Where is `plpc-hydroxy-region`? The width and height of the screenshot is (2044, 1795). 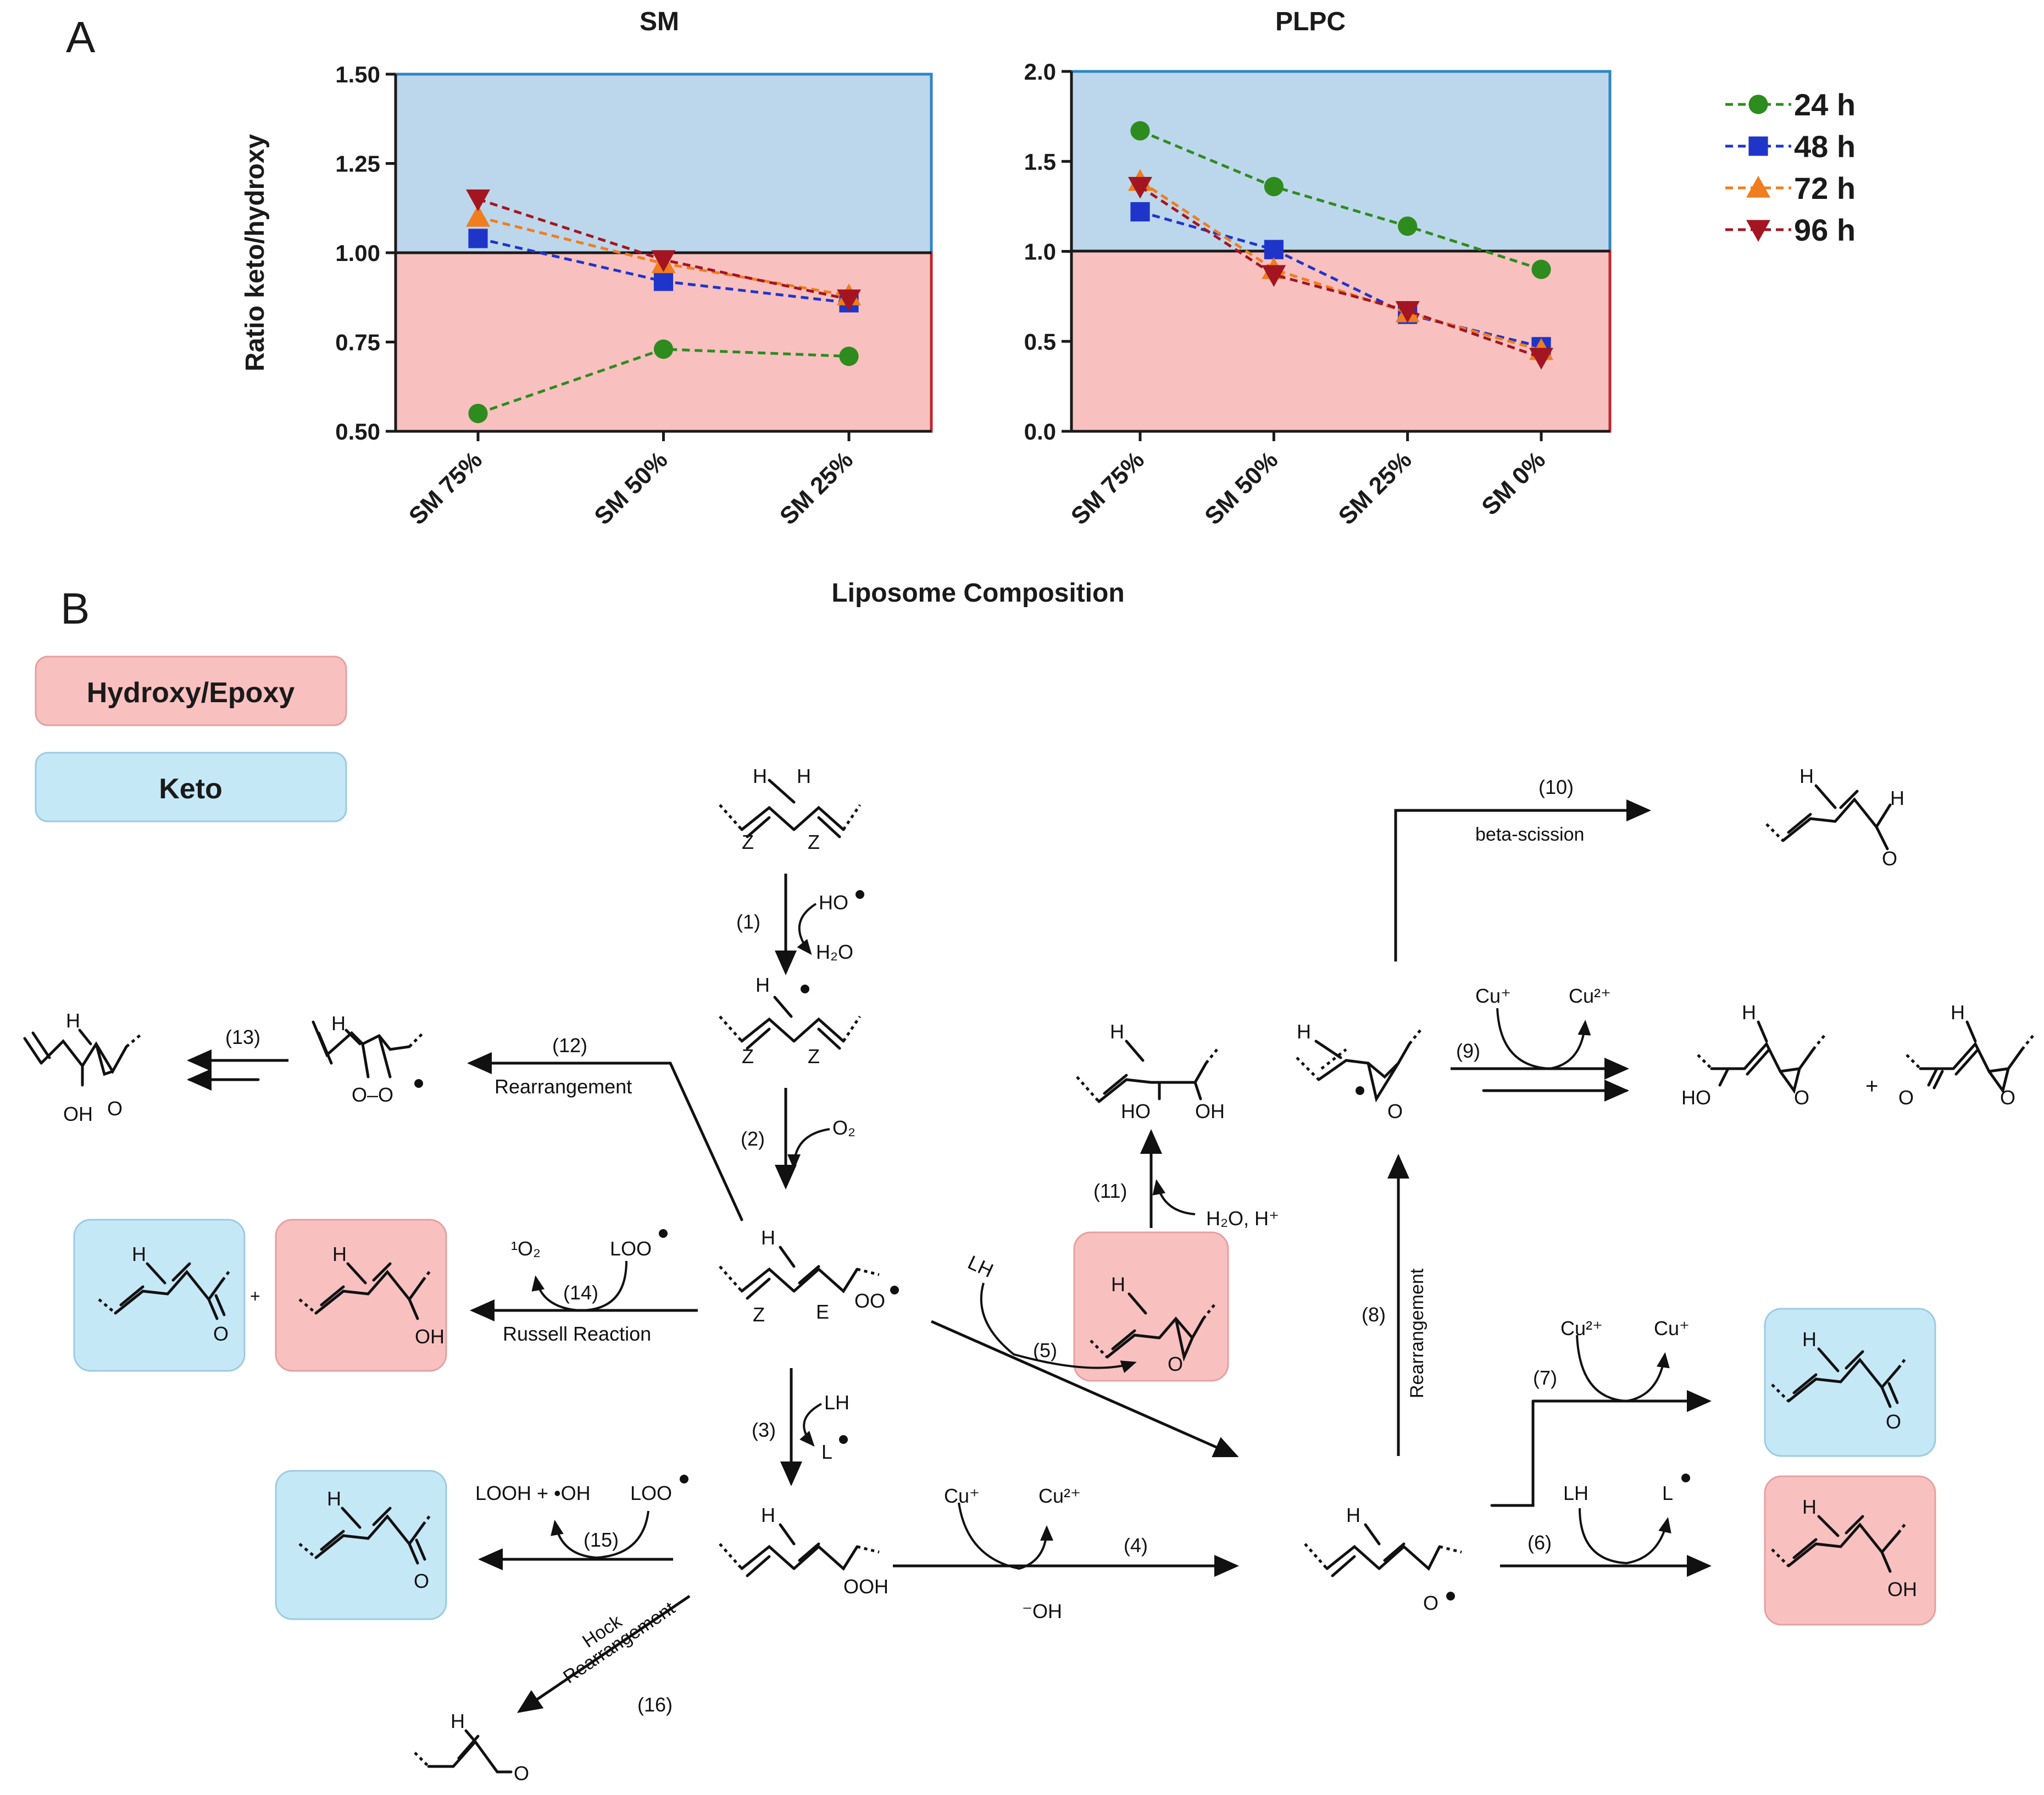 plpc-hydroxy-region is located at coordinates (1341, 341).